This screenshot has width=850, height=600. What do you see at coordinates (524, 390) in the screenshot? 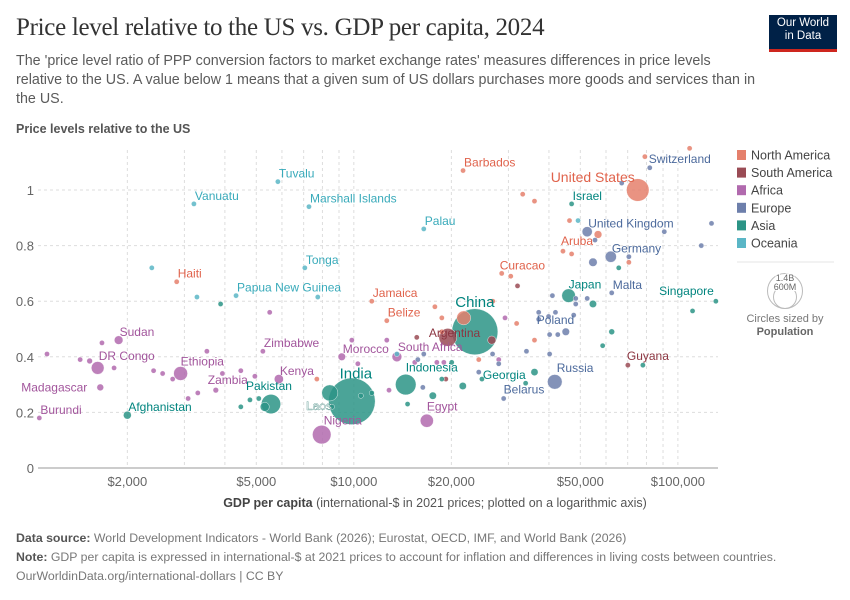
I see `point-label: Belarus` at bounding box center [524, 390].